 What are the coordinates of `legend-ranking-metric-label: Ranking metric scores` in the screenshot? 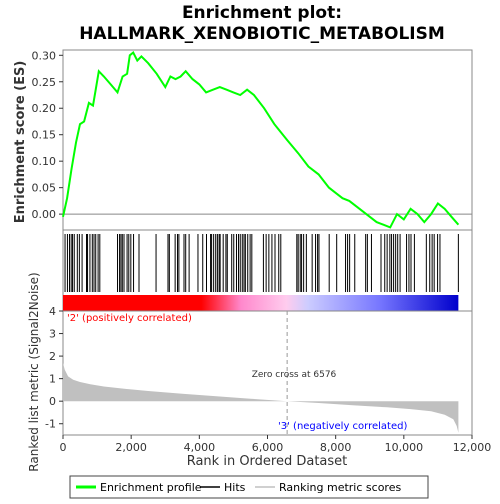 It's located at (340, 487).